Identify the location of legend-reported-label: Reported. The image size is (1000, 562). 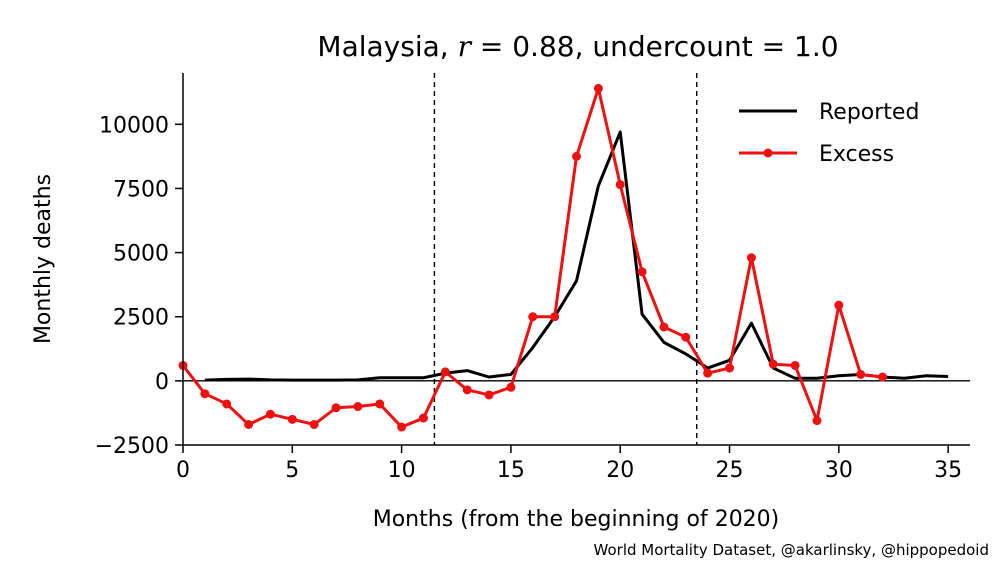
(869, 112).